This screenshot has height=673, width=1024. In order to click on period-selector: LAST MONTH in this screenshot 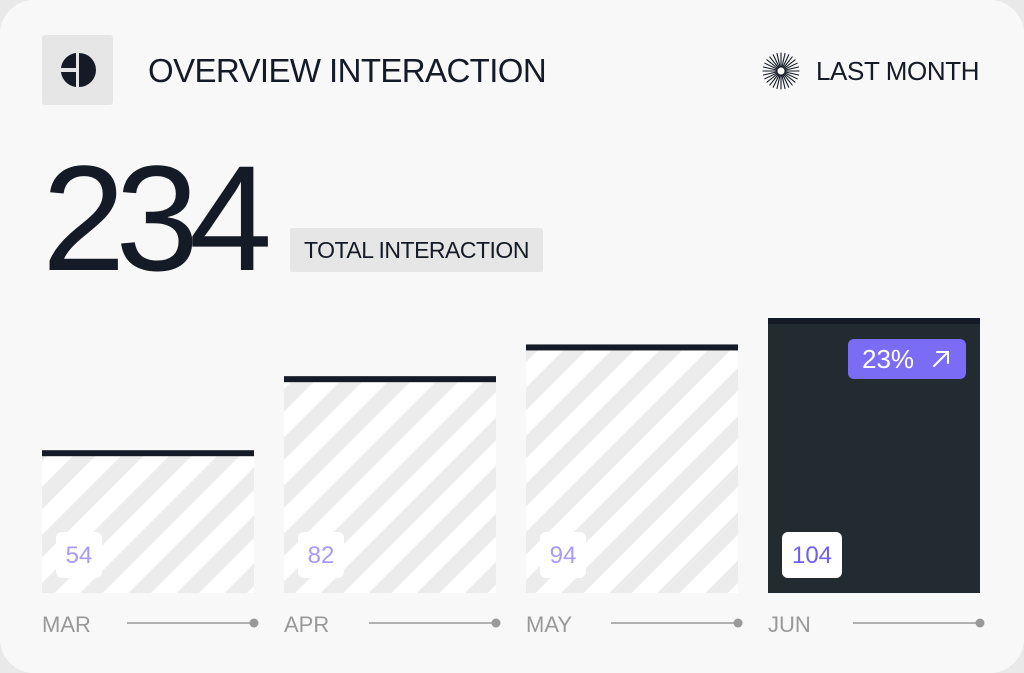, I will do `click(871, 71)`.